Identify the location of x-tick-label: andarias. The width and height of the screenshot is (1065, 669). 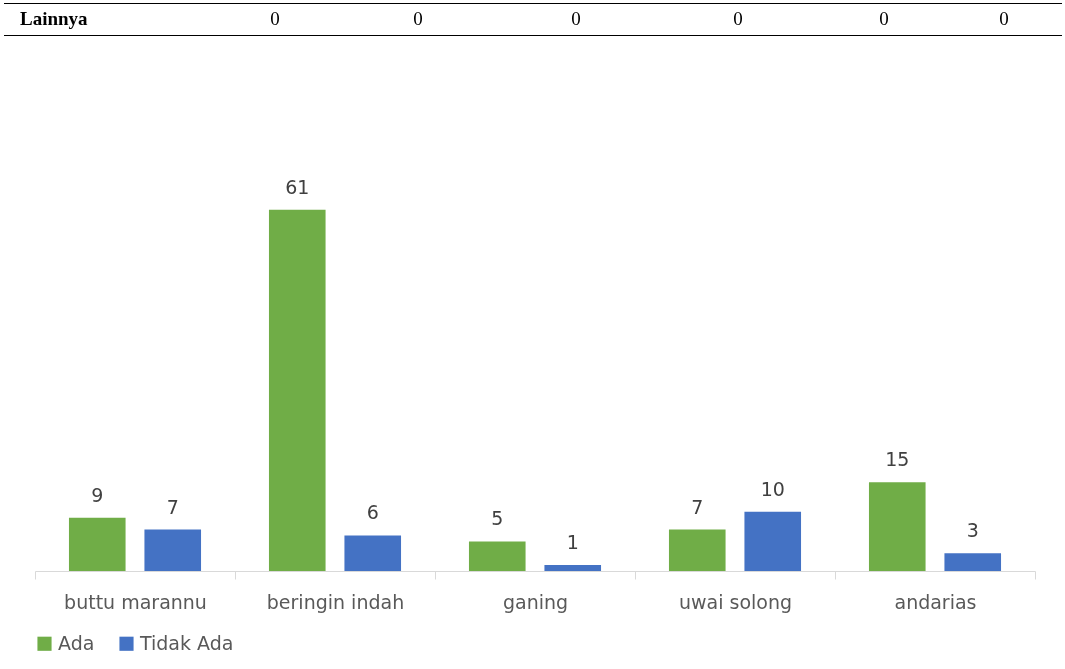
(935, 601).